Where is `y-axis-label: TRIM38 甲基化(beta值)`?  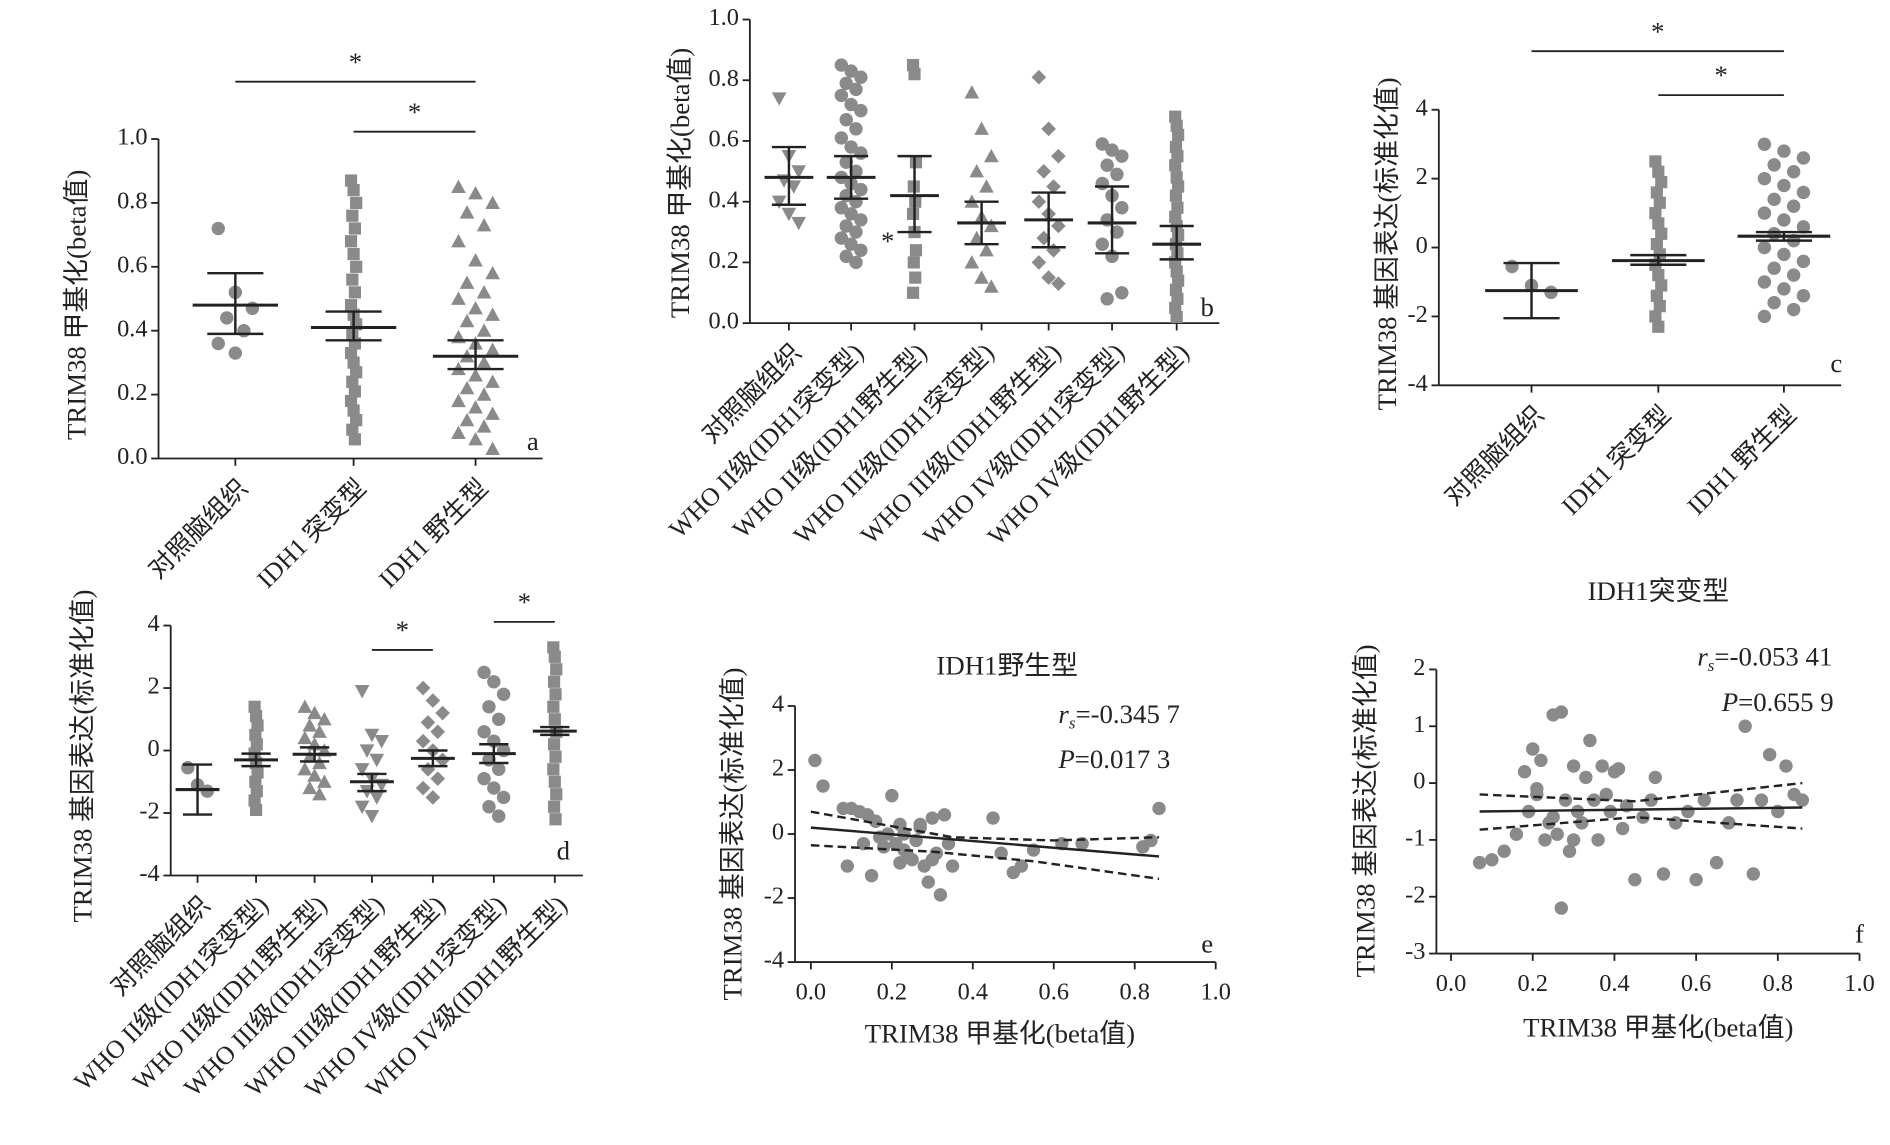
y-axis-label: TRIM38 甲基化(beta值) is located at coordinates (680, 183).